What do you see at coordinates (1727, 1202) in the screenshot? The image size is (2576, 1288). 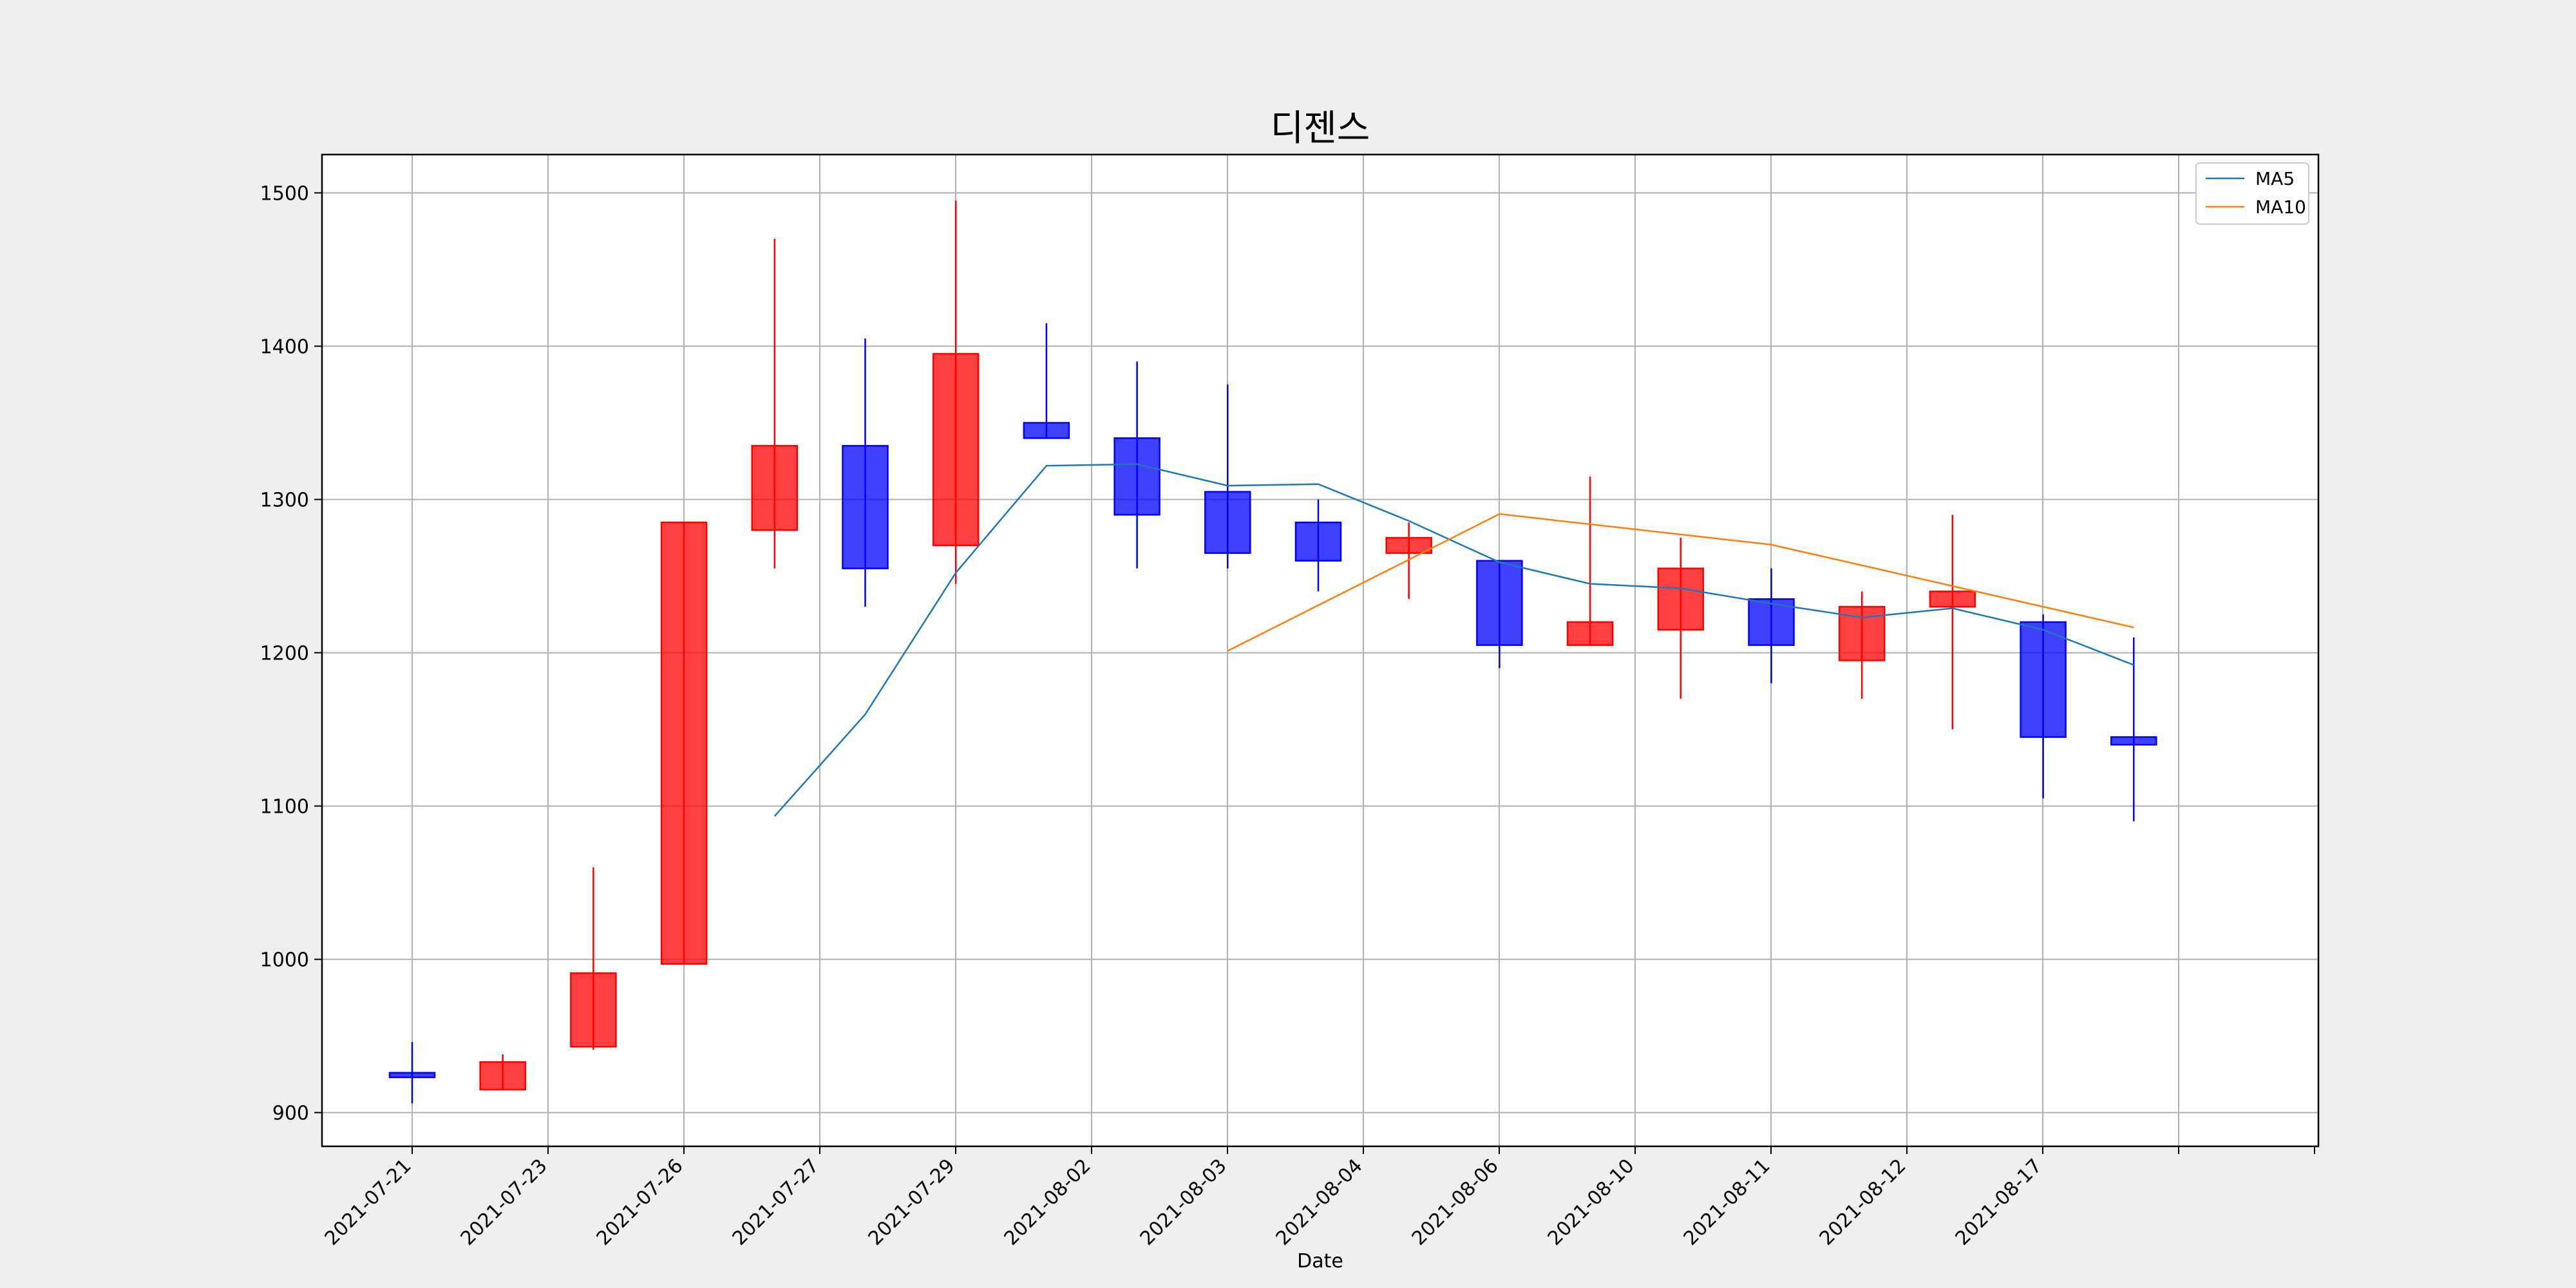 I see `x-tick-label: 2021-08-11` at bounding box center [1727, 1202].